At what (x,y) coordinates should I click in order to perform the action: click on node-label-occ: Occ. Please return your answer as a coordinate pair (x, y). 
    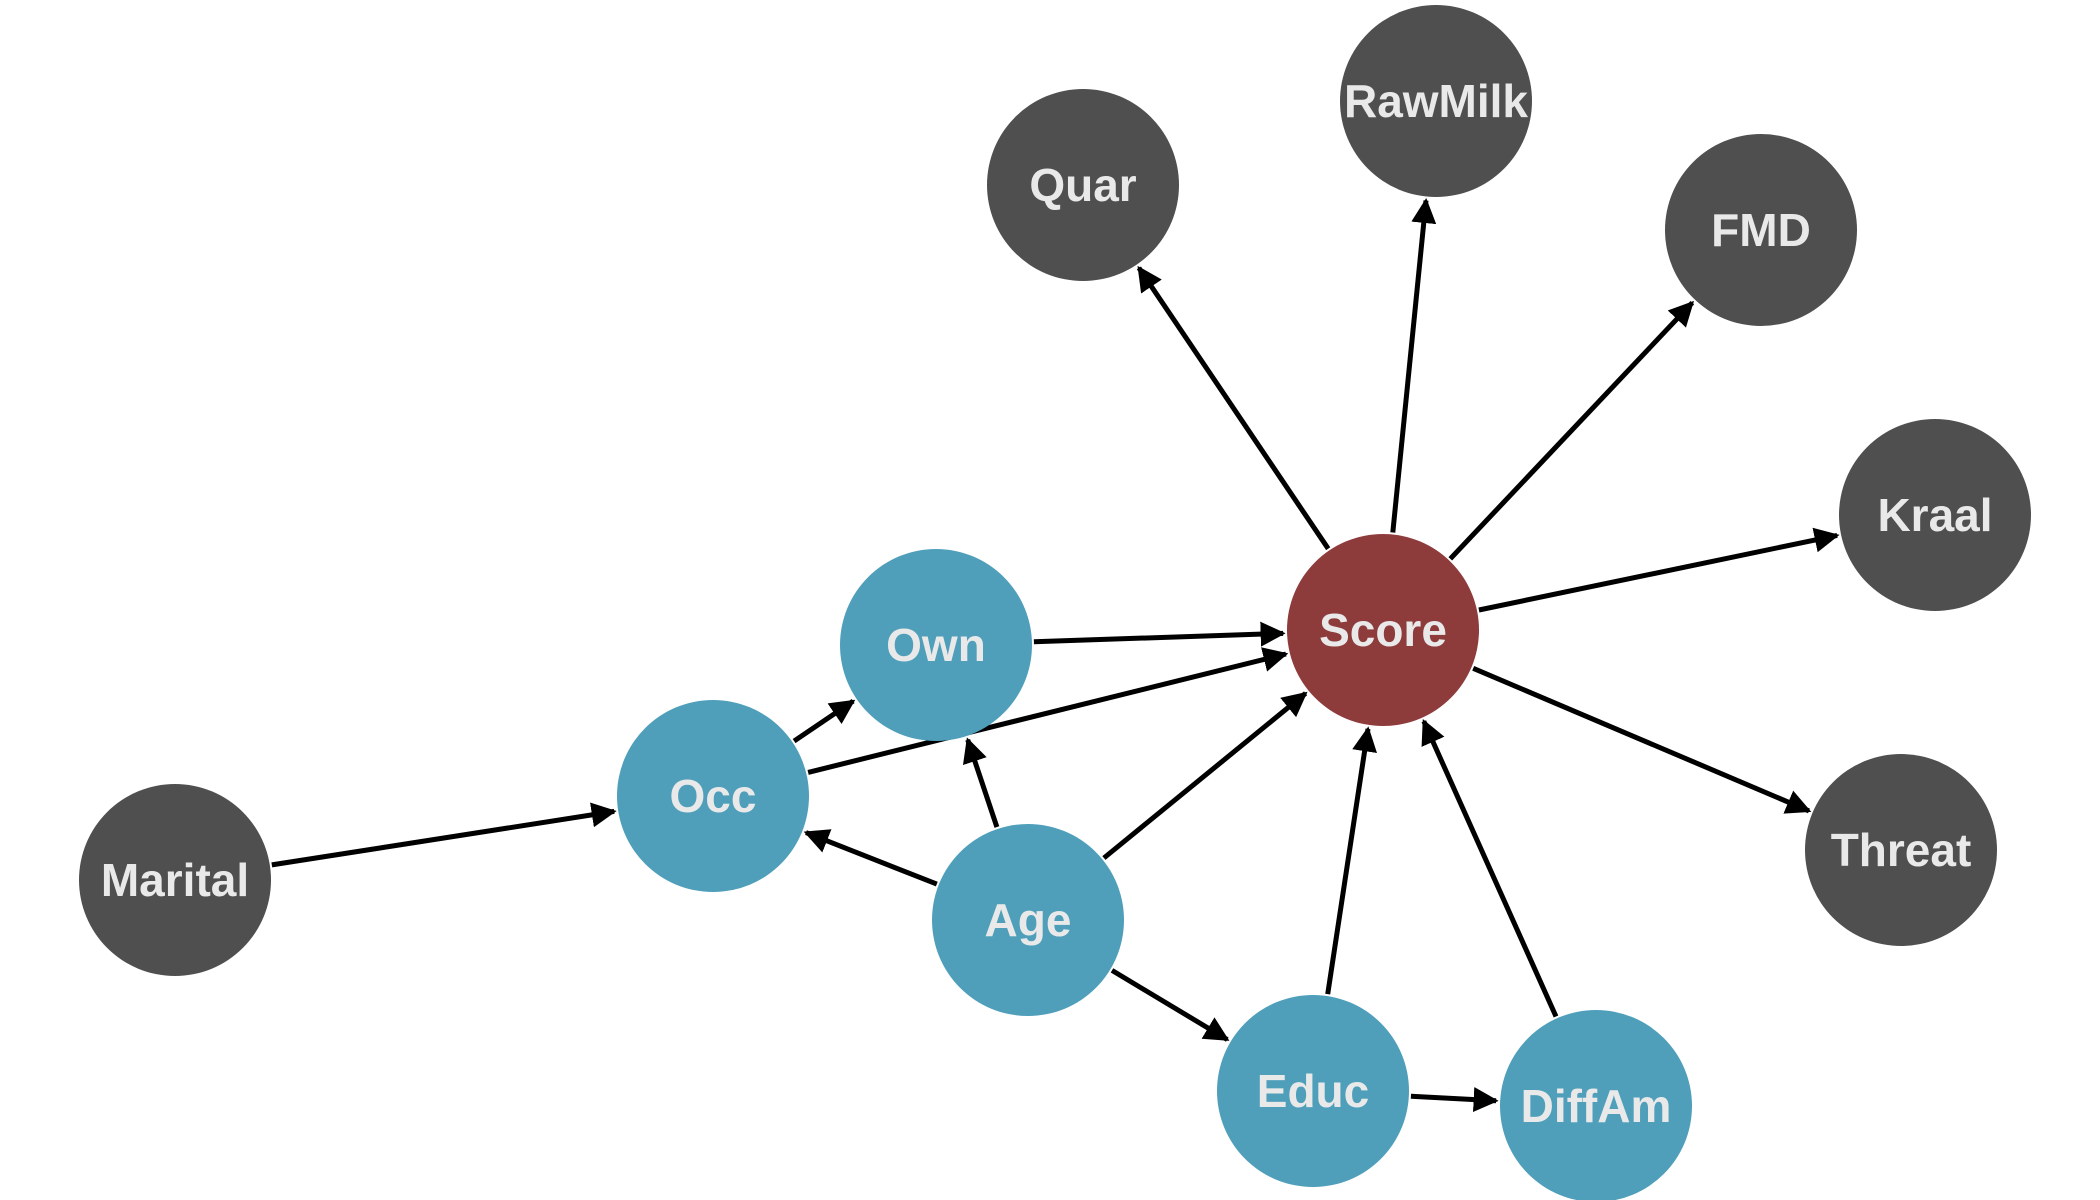
    Looking at the image, I should click on (713, 796).